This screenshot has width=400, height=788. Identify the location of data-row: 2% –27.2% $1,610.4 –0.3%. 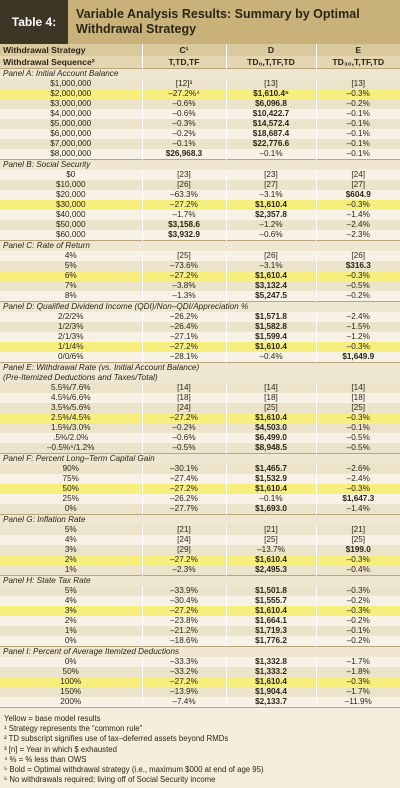
(200, 560).